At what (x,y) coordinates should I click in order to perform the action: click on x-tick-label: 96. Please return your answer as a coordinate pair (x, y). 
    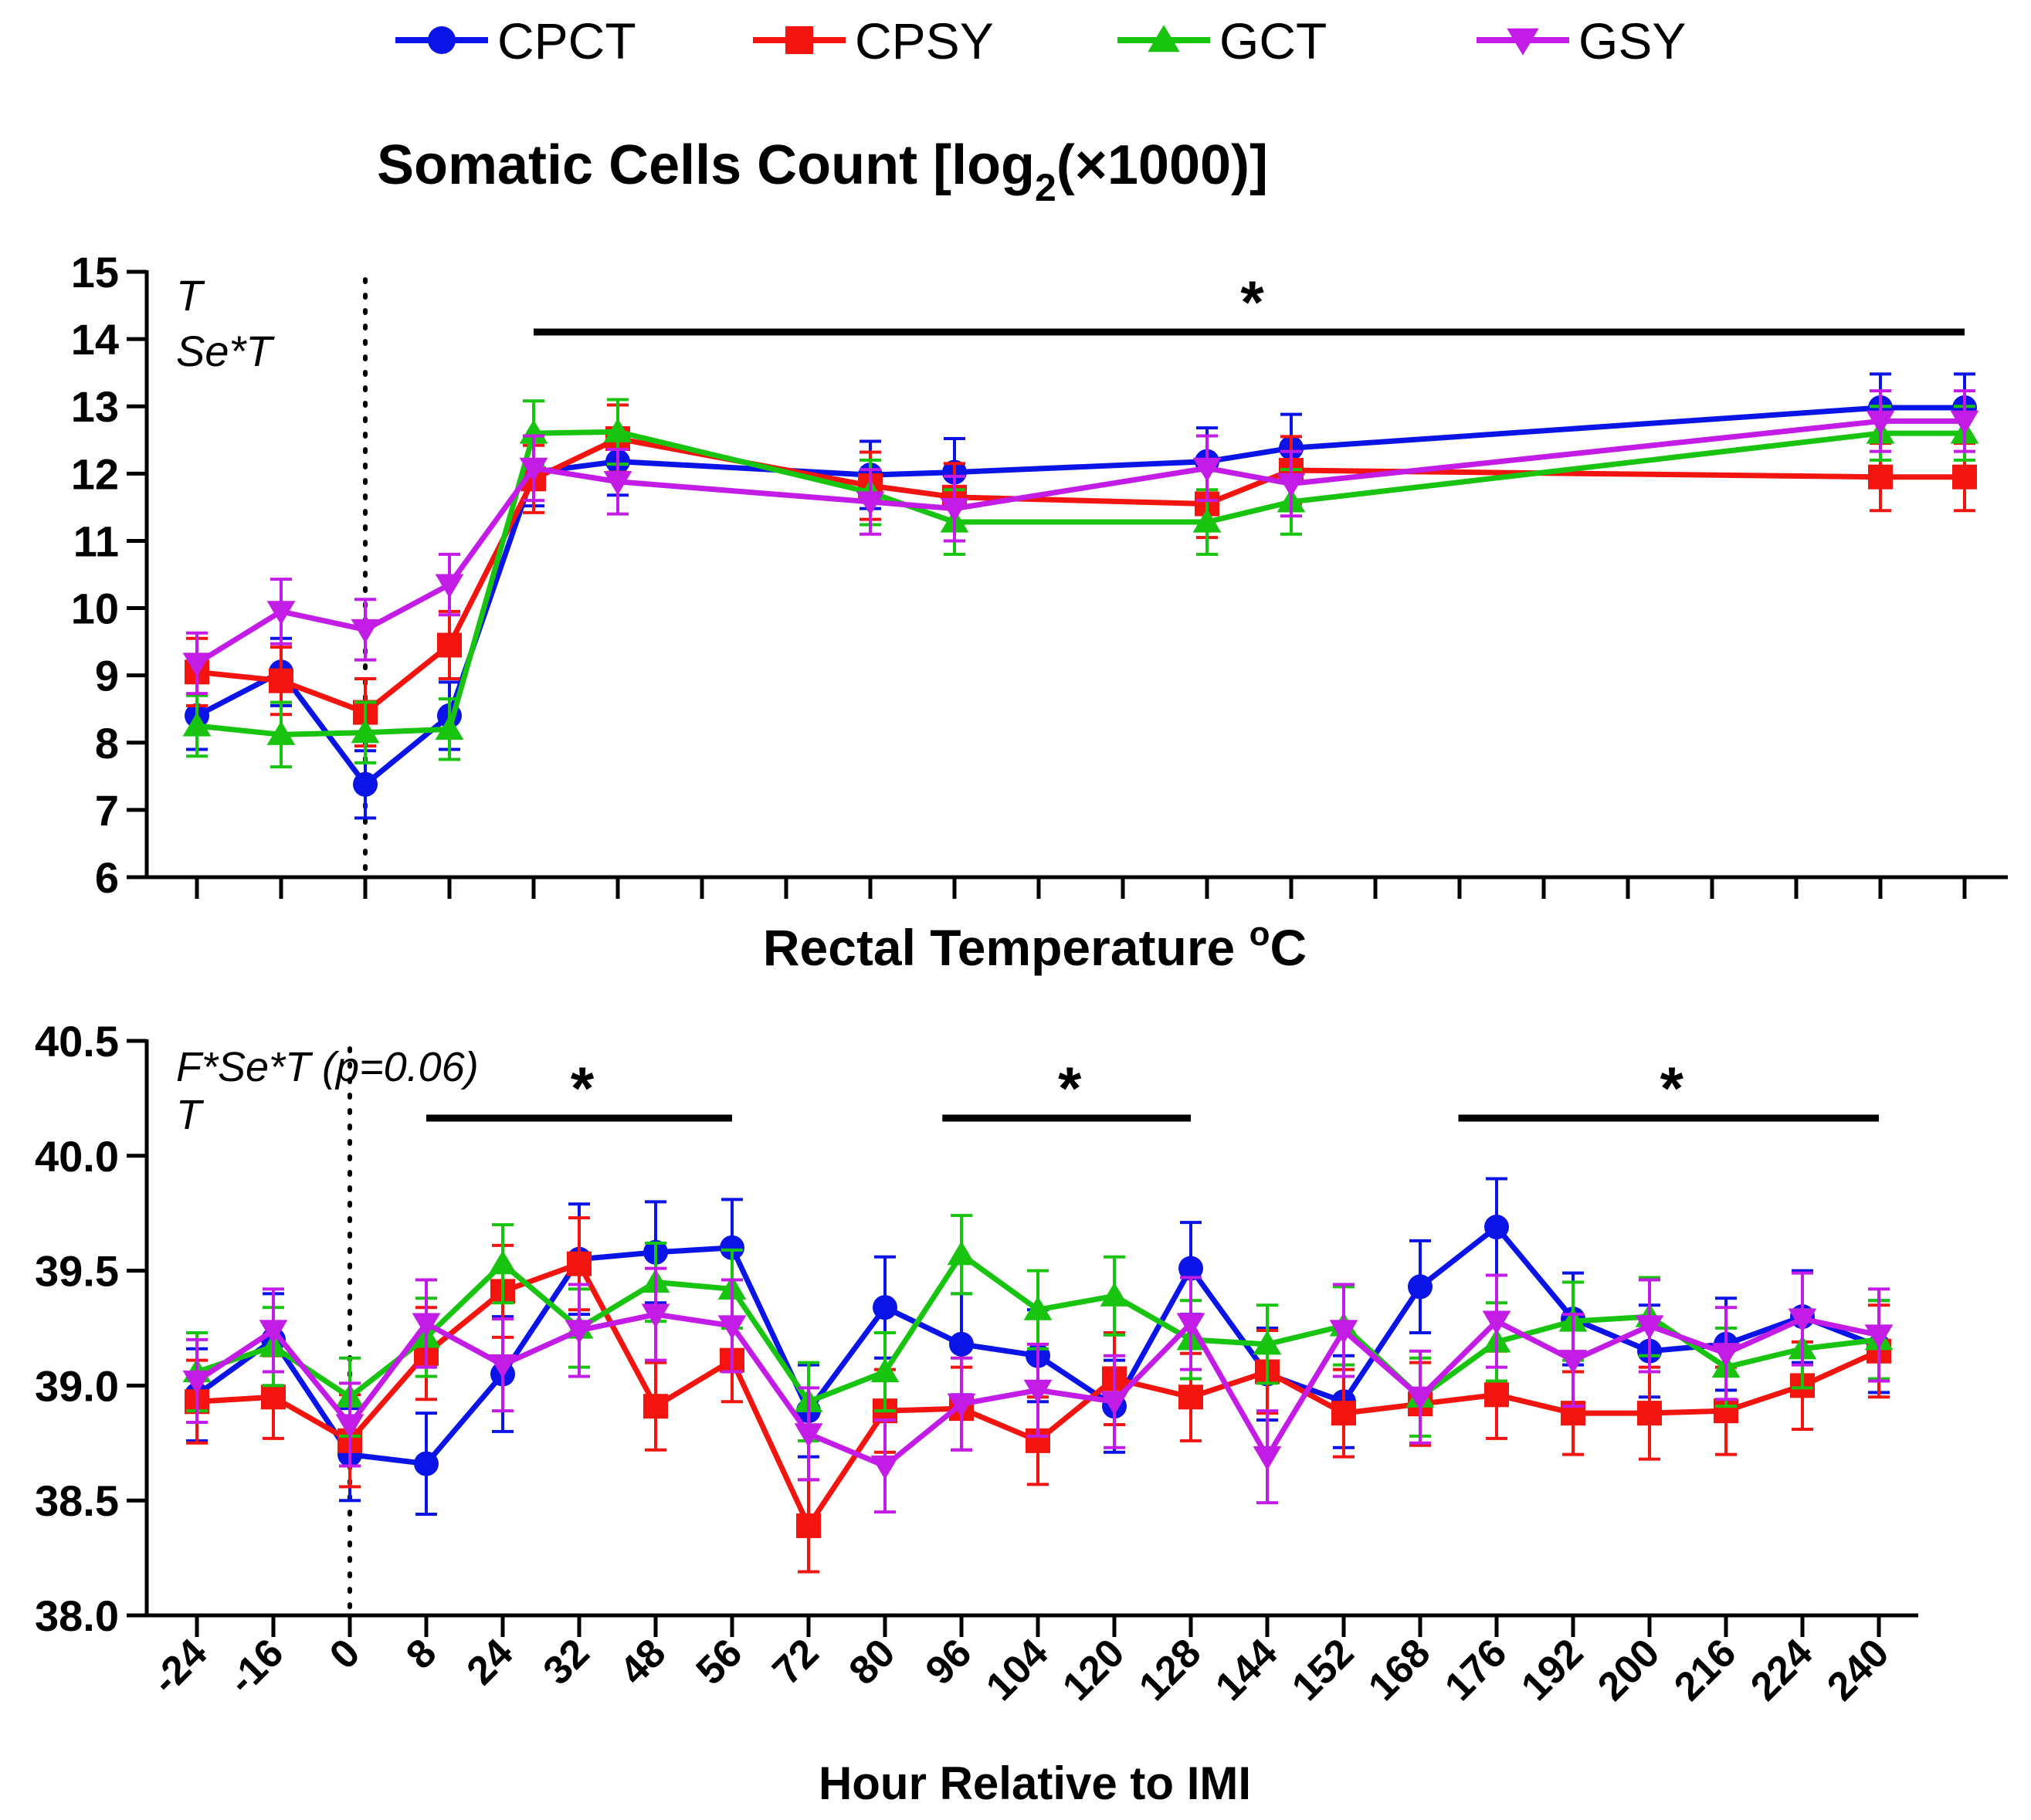
    Looking at the image, I should click on (949, 1662).